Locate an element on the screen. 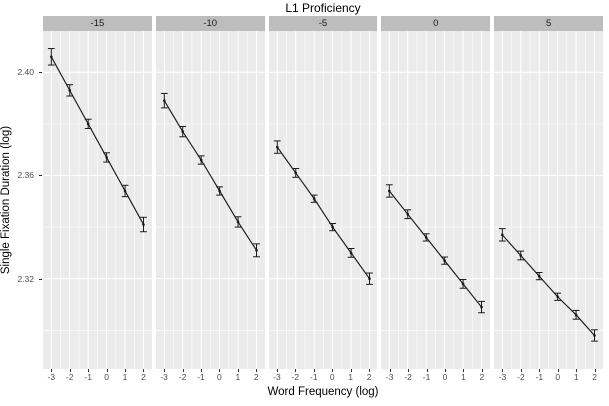  facet-strip-label: 0 is located at coordinates (436, 23).